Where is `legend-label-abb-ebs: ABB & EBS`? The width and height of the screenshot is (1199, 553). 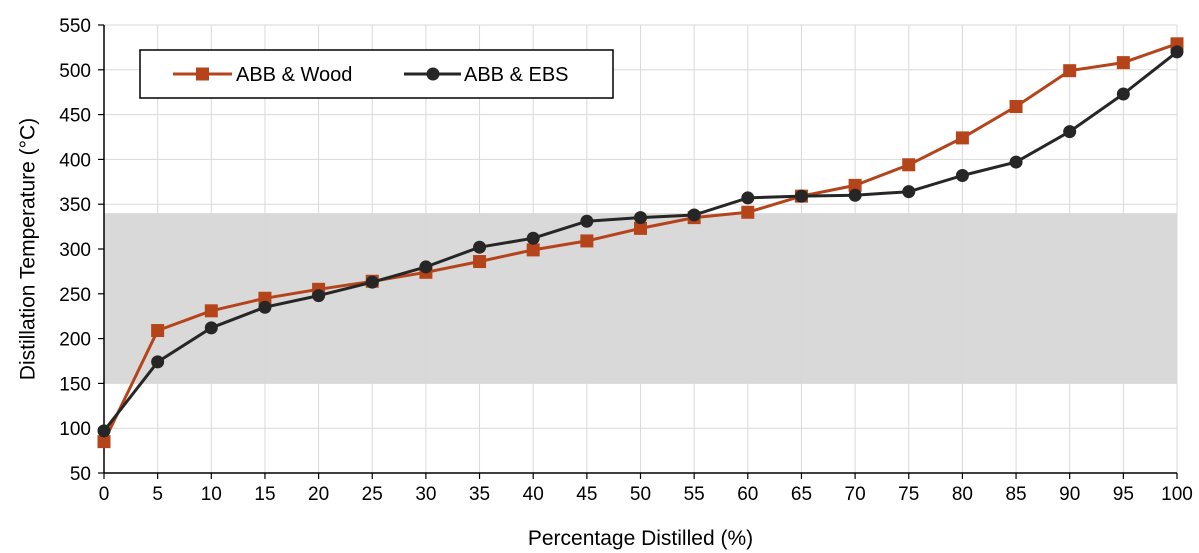
legend-label-abb-ebs: ABB & EBS is located at coordinates (516, 75).